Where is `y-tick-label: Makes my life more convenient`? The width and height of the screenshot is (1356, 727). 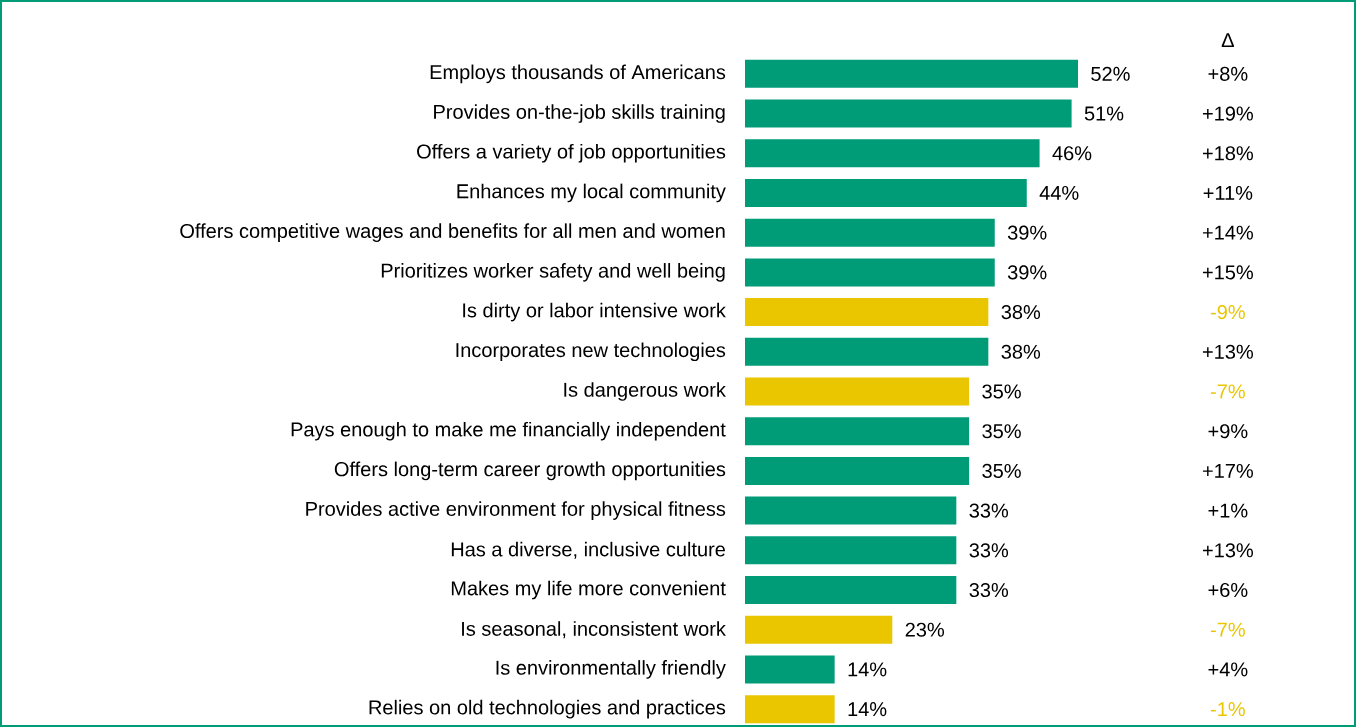 y-tick-label: Makes my life more convenient is located at coordinates (588, 590).